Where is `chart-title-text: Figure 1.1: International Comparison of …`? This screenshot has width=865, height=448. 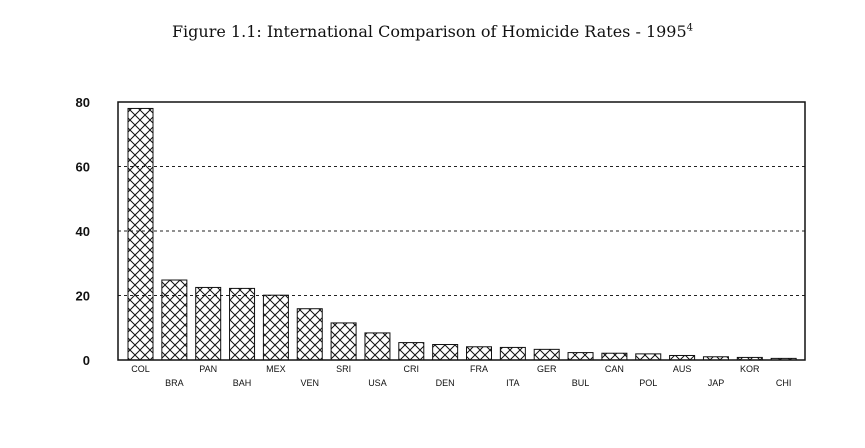
chart-title-text: Figure 1.1: International Comparison of … is located at coordinates (429, 31).